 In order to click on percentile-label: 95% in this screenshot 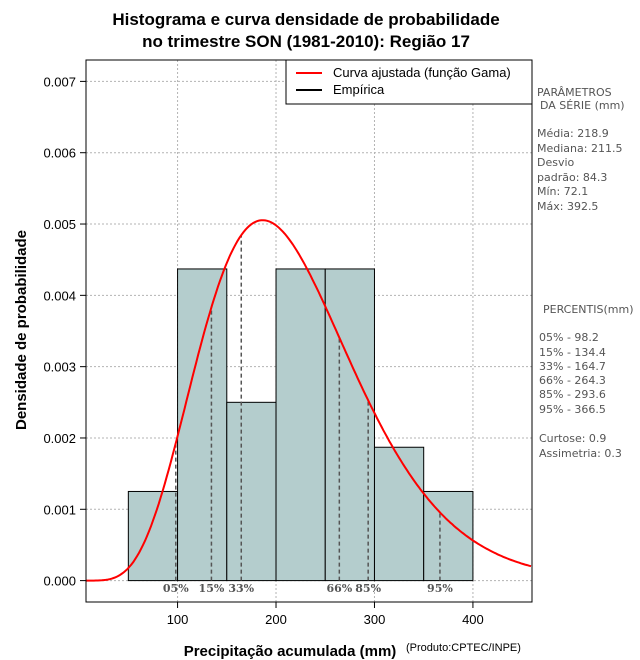, I will do `click(440, 588)`.